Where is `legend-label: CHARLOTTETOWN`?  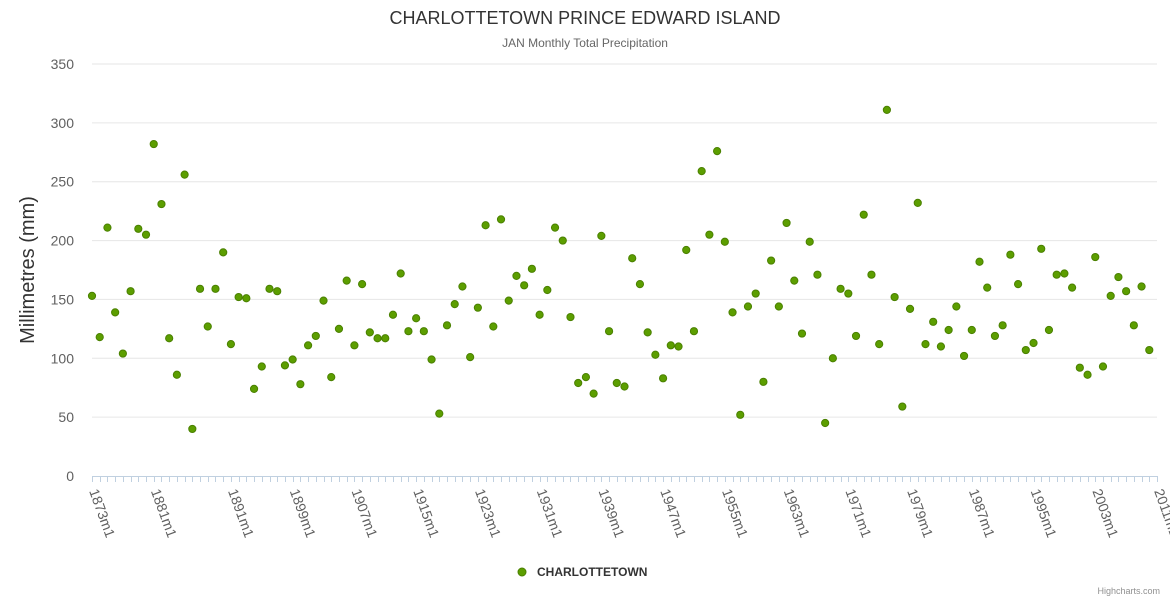 legend-label: CHARLOTTETOWN is located at coordinates (592, 572).